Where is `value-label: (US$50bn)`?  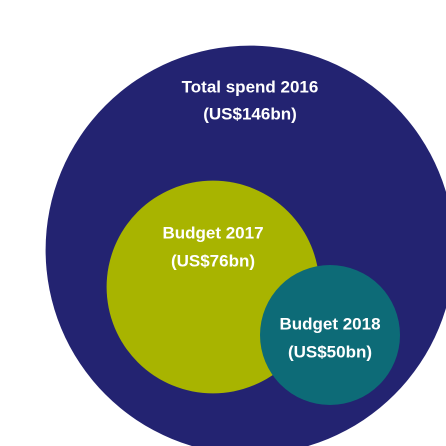
value-label: (US$50bn) is located at coordinates (330, 351).